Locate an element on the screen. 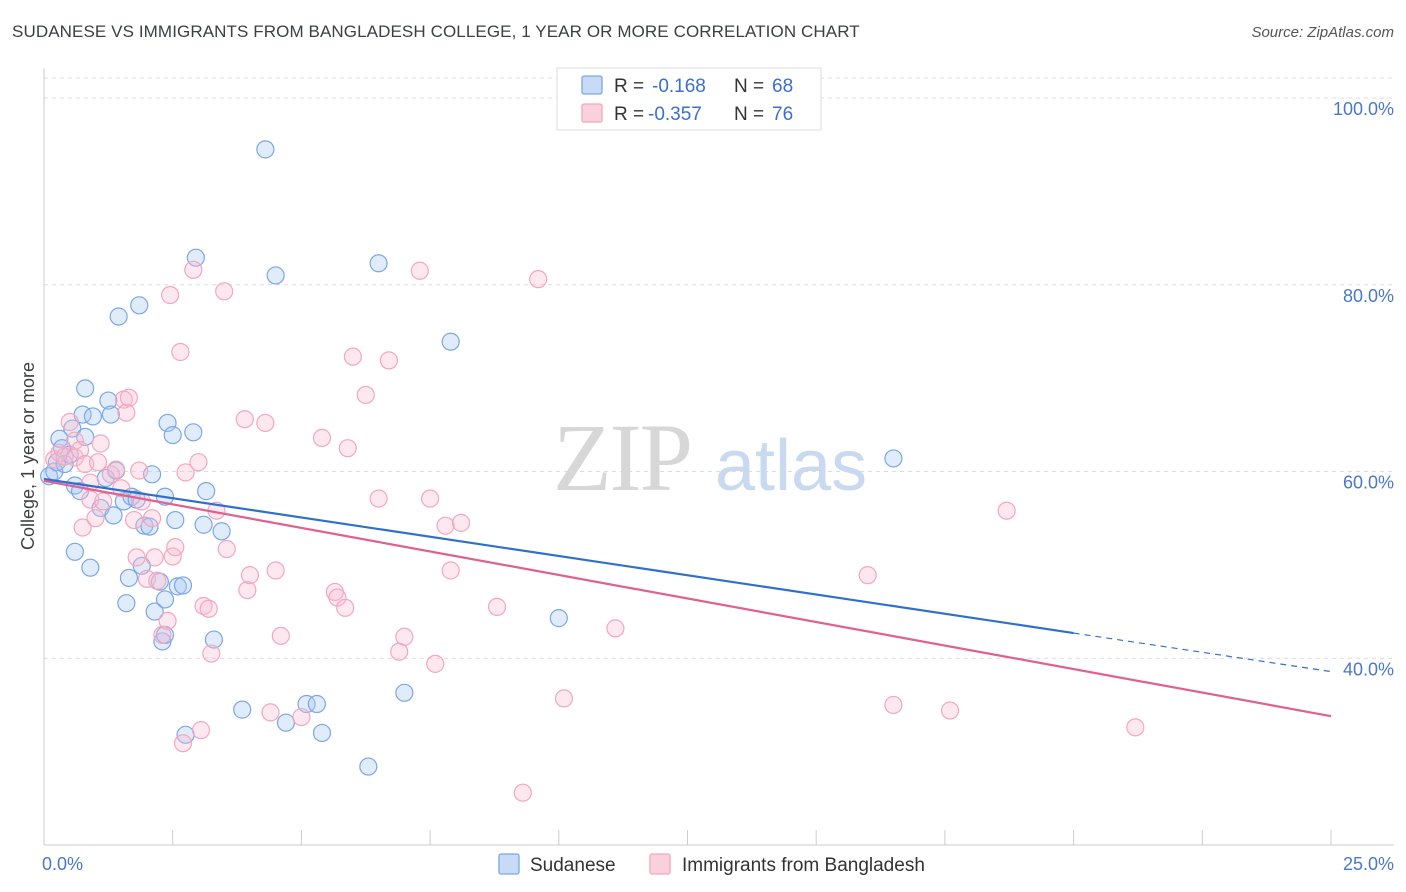  y-tick-label-3: 100.0% is located at coordinates (1363, 109).